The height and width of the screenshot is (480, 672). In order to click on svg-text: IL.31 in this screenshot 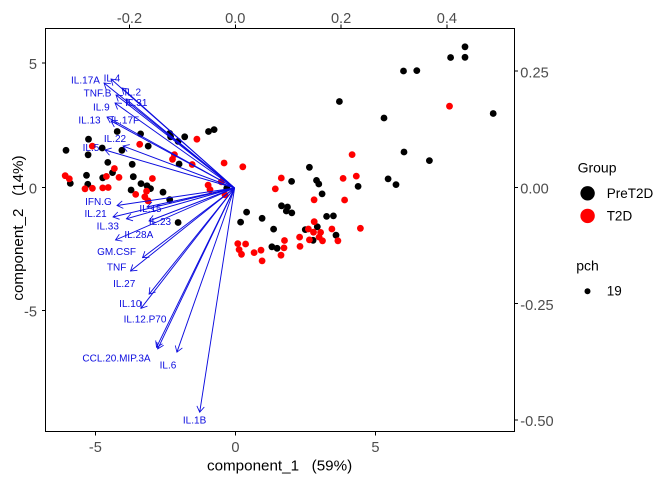, I will do `click(136, 103)`.